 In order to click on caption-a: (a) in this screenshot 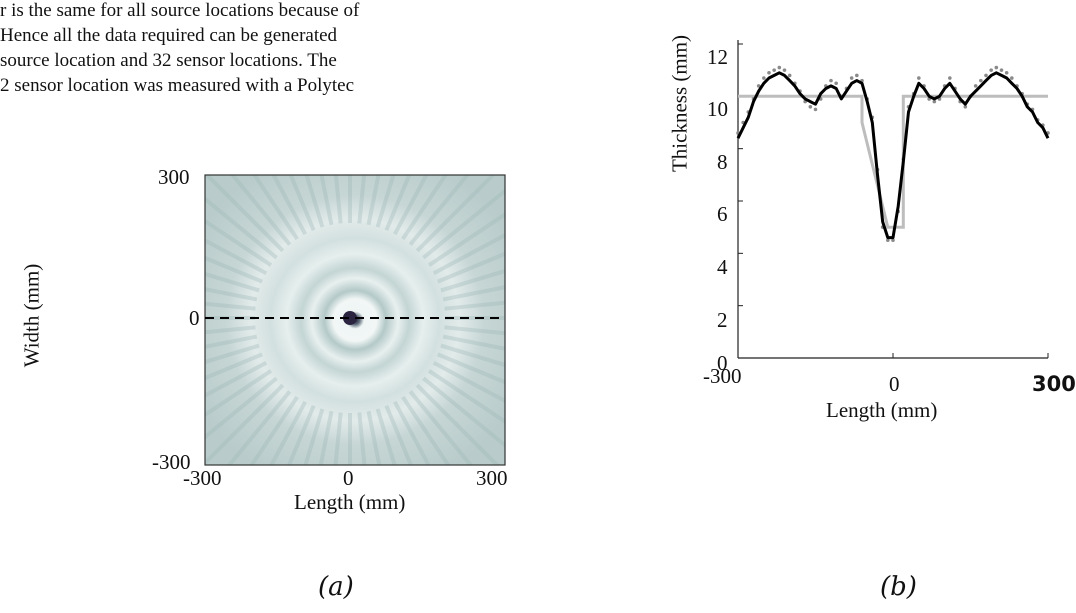, I will do `click(336, 587)`.